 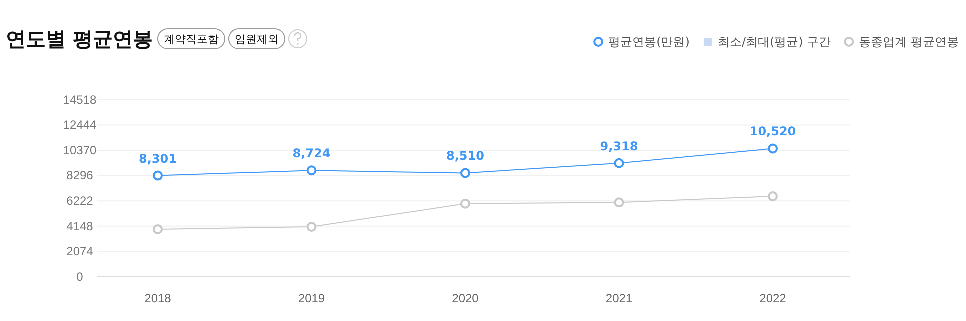 I want to click on y-tick-label: 14518, so click(x=80, y=99).